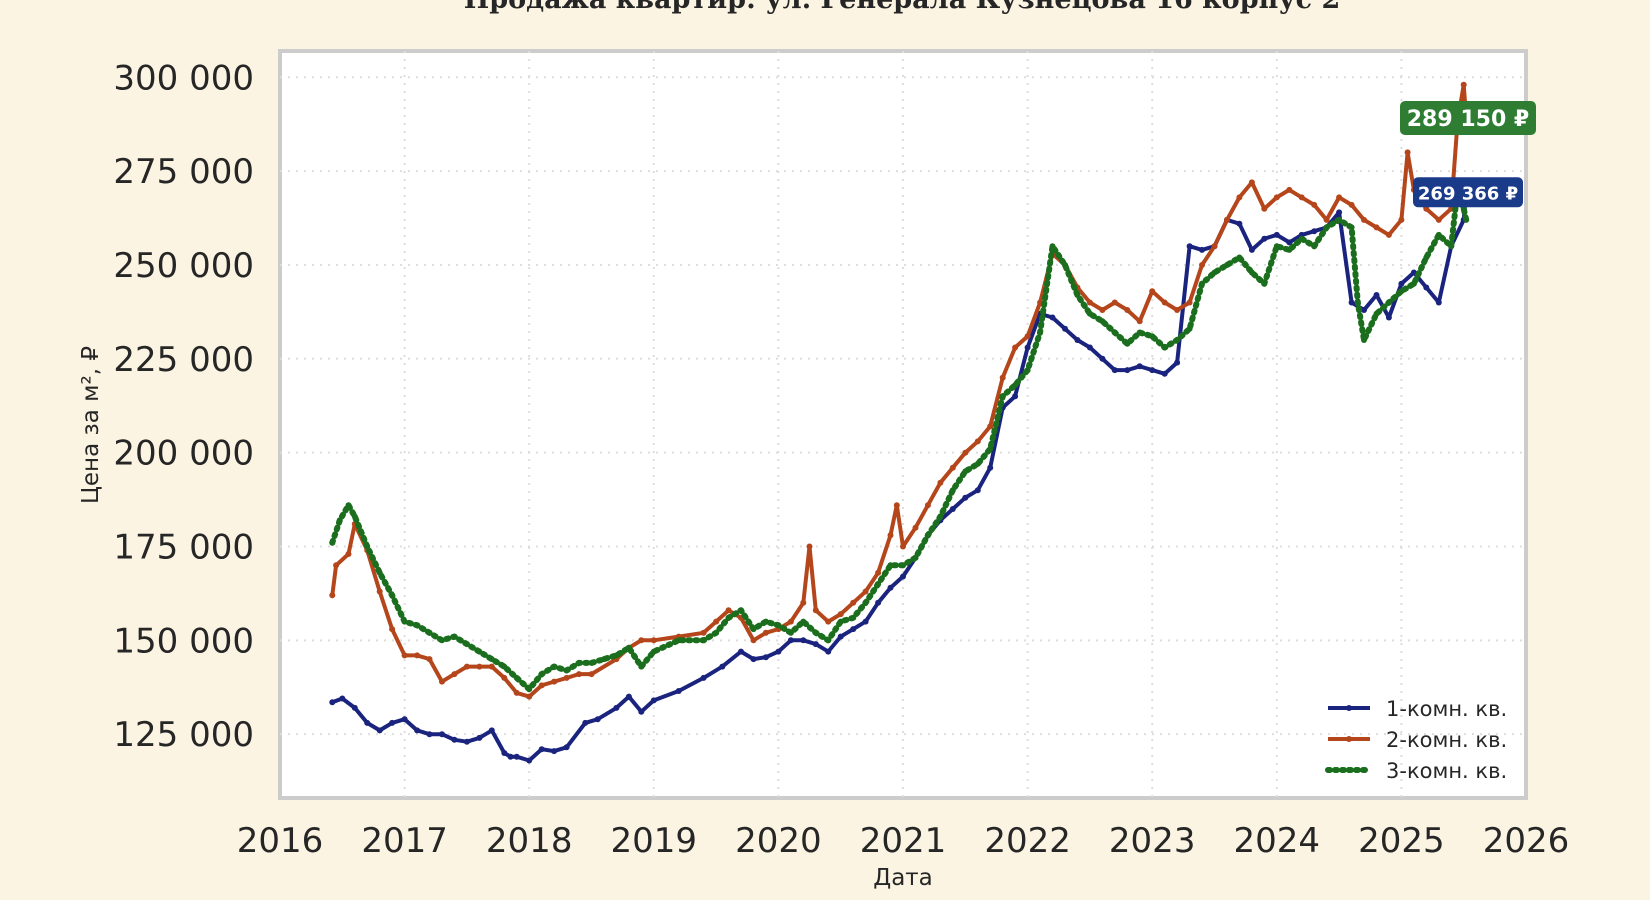  I want to click on x-tick-label: 2024, so click(1277, 841).